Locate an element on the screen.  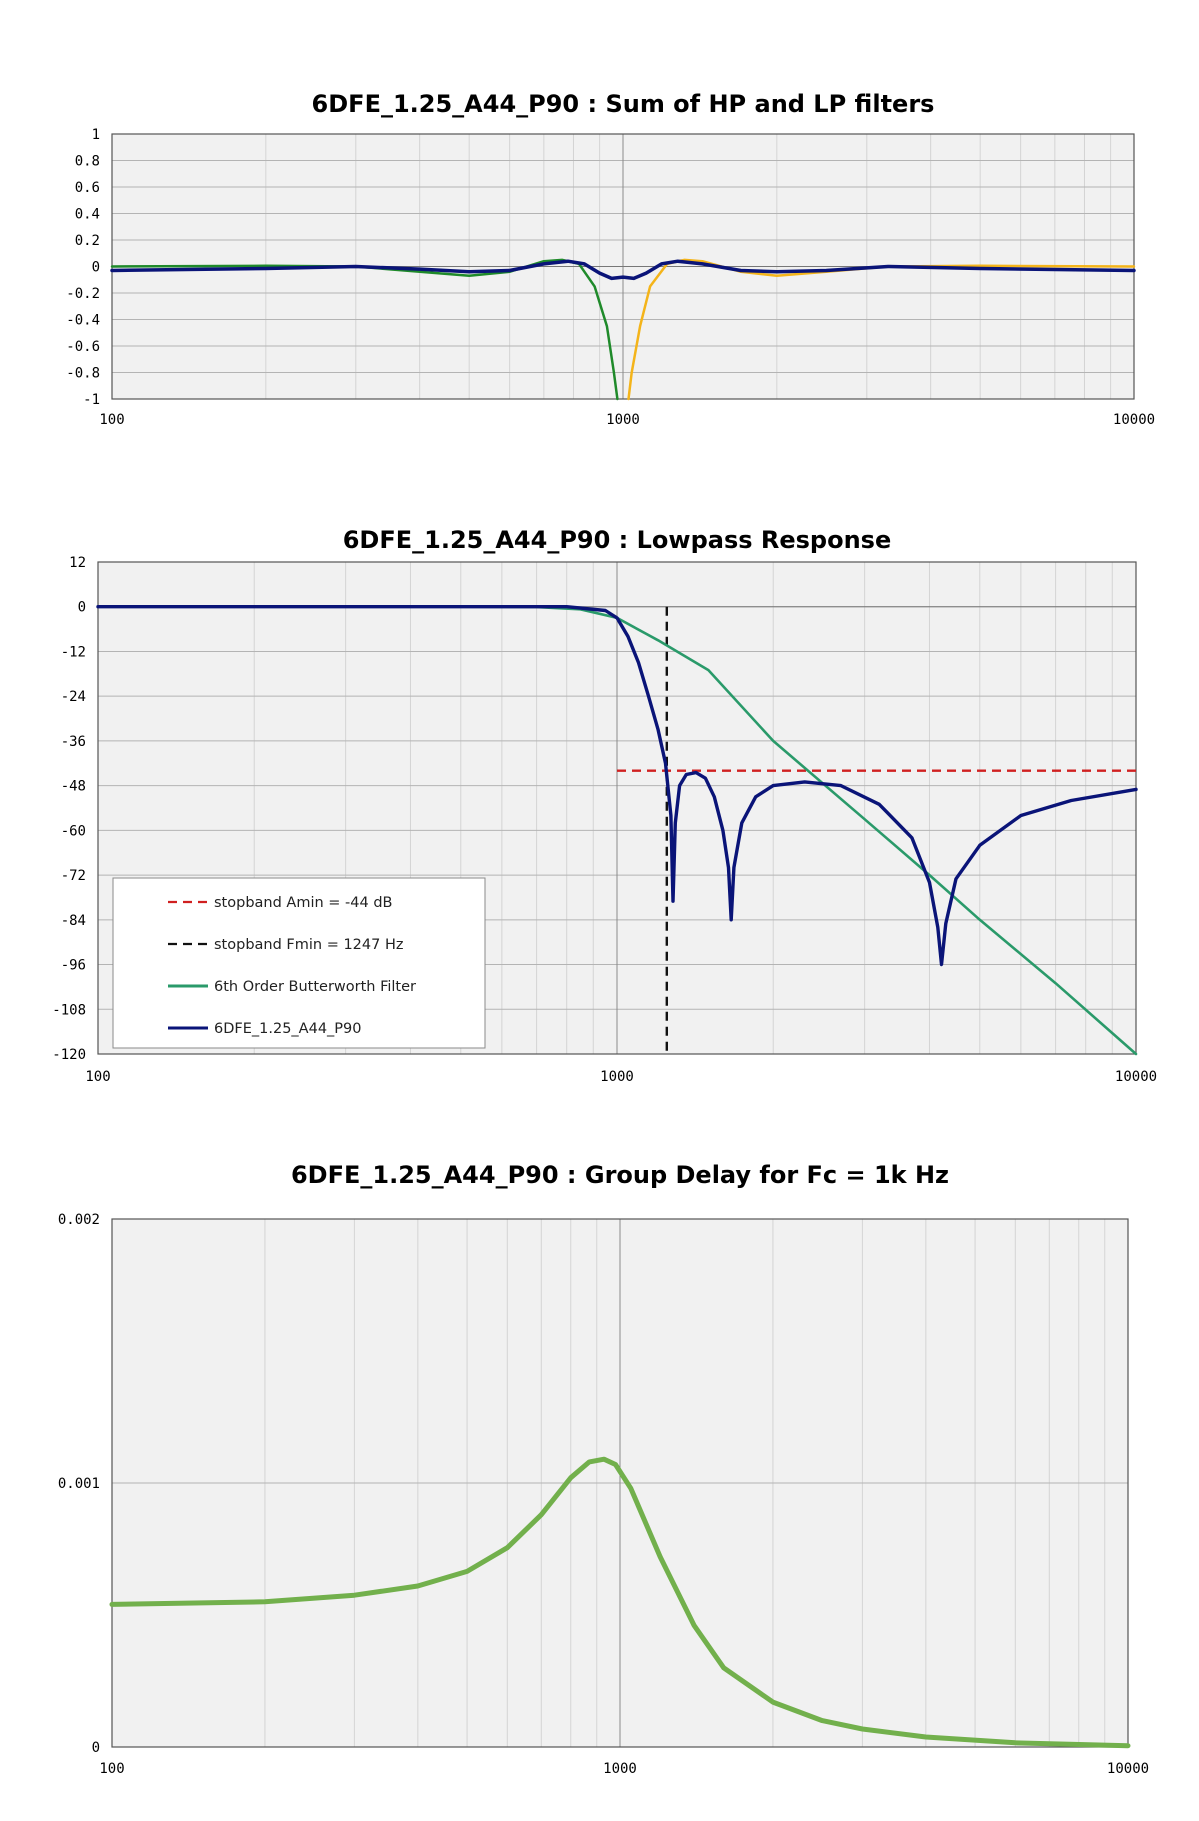
y-tick-label: -1 is located at coordinates (91, 400).